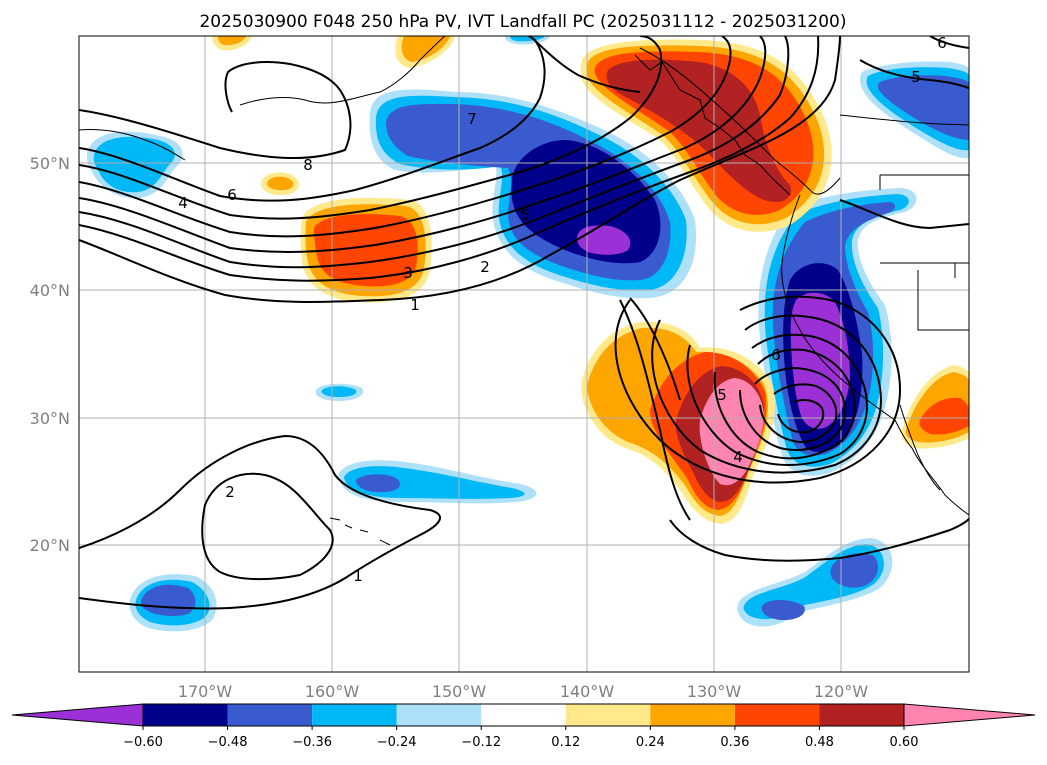 The height and width of the screenshot is (765, 1047). What do you see at coordinates (819, 539) in the screenshot?
I see `pv-contour-1c` at bounding box center [819, 539].